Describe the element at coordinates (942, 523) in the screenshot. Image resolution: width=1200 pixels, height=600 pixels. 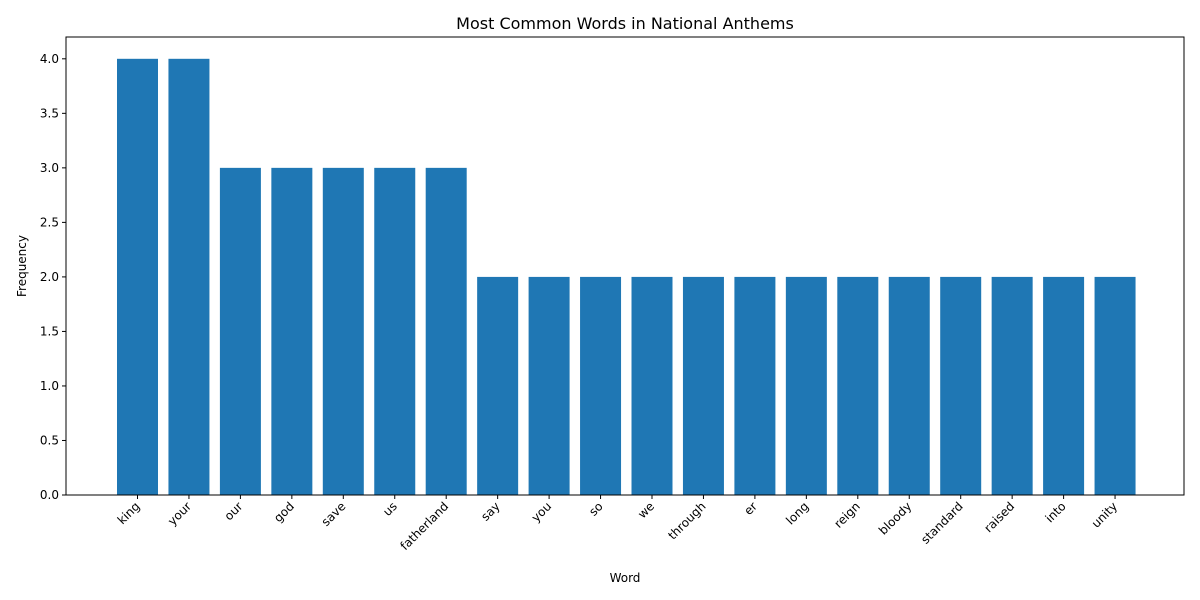
I see `x-tick-label: standard` at that location.